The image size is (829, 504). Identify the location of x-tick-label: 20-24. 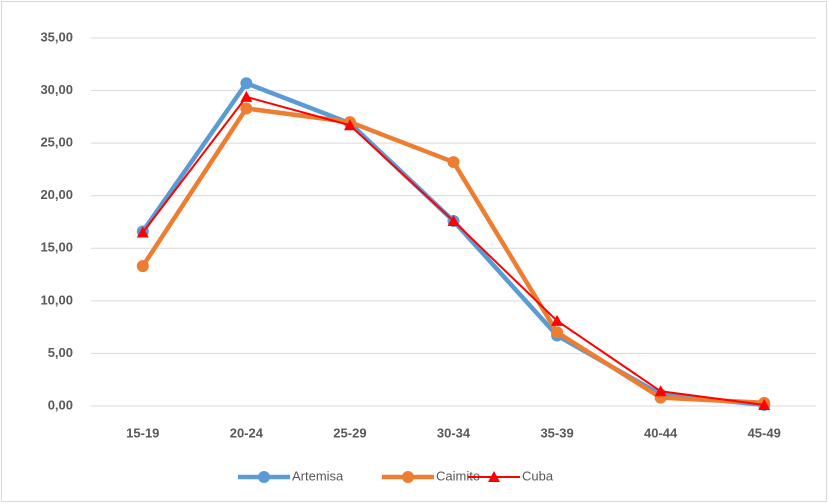
(247, 432).